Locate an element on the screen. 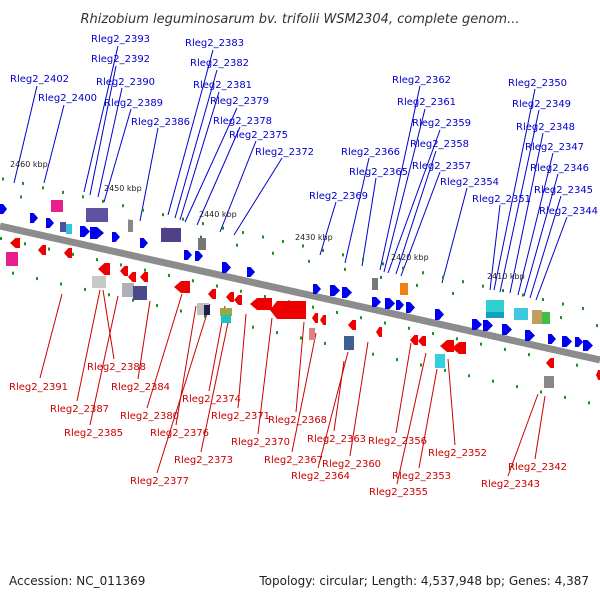  gene-label: Rleg2_2351 is located at coordinates (501, 199).